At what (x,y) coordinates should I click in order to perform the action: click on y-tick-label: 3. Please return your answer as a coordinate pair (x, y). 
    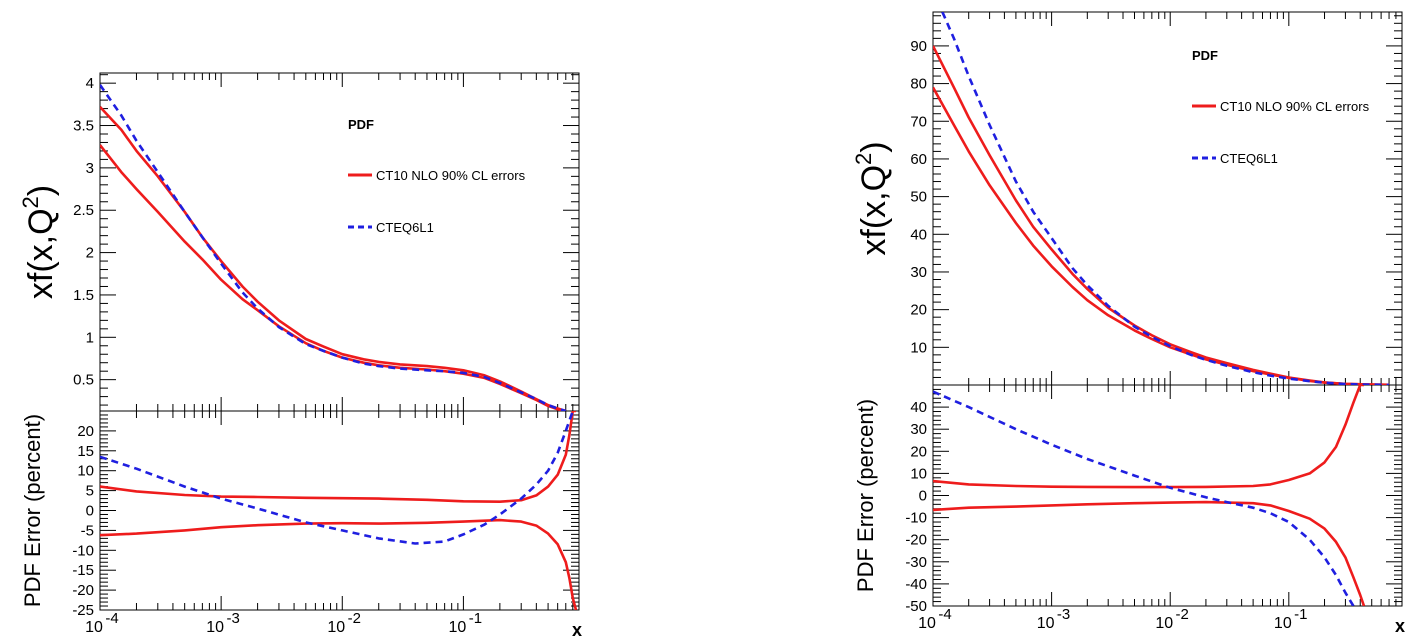
    Looking at the image, I should click on (90, 168).